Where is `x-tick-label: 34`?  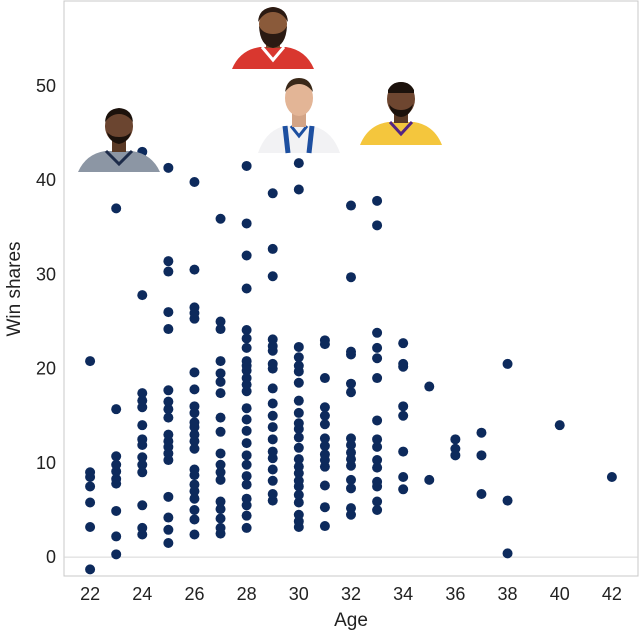
x-tick-label: 34 is located at coordinates (403, 594).